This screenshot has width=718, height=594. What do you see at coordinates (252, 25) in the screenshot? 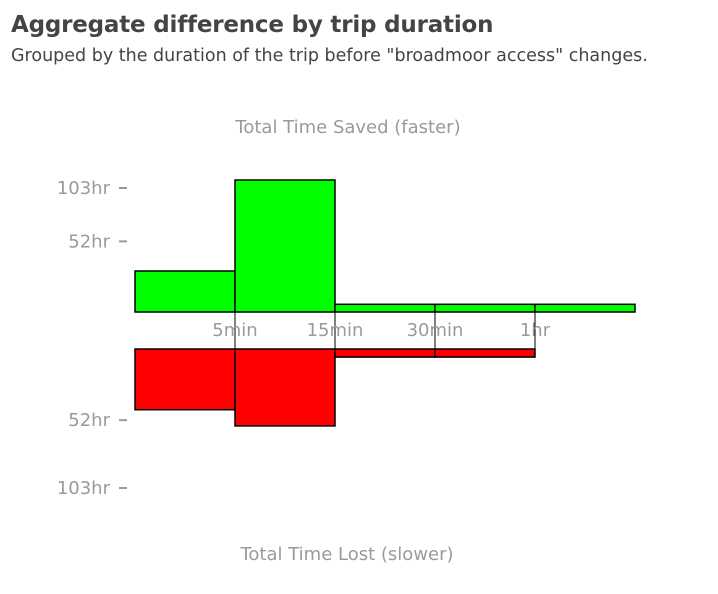
I see `chart-title: Aggregate difference by trip duration` at bounding box center [252, 25].